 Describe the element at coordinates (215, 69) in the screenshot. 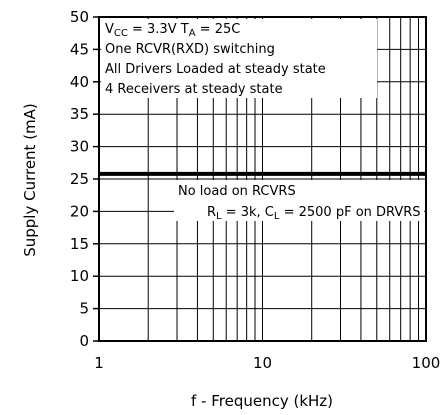

I see `annotation-line-2: All Drivers Loaded at steady state` at that location.